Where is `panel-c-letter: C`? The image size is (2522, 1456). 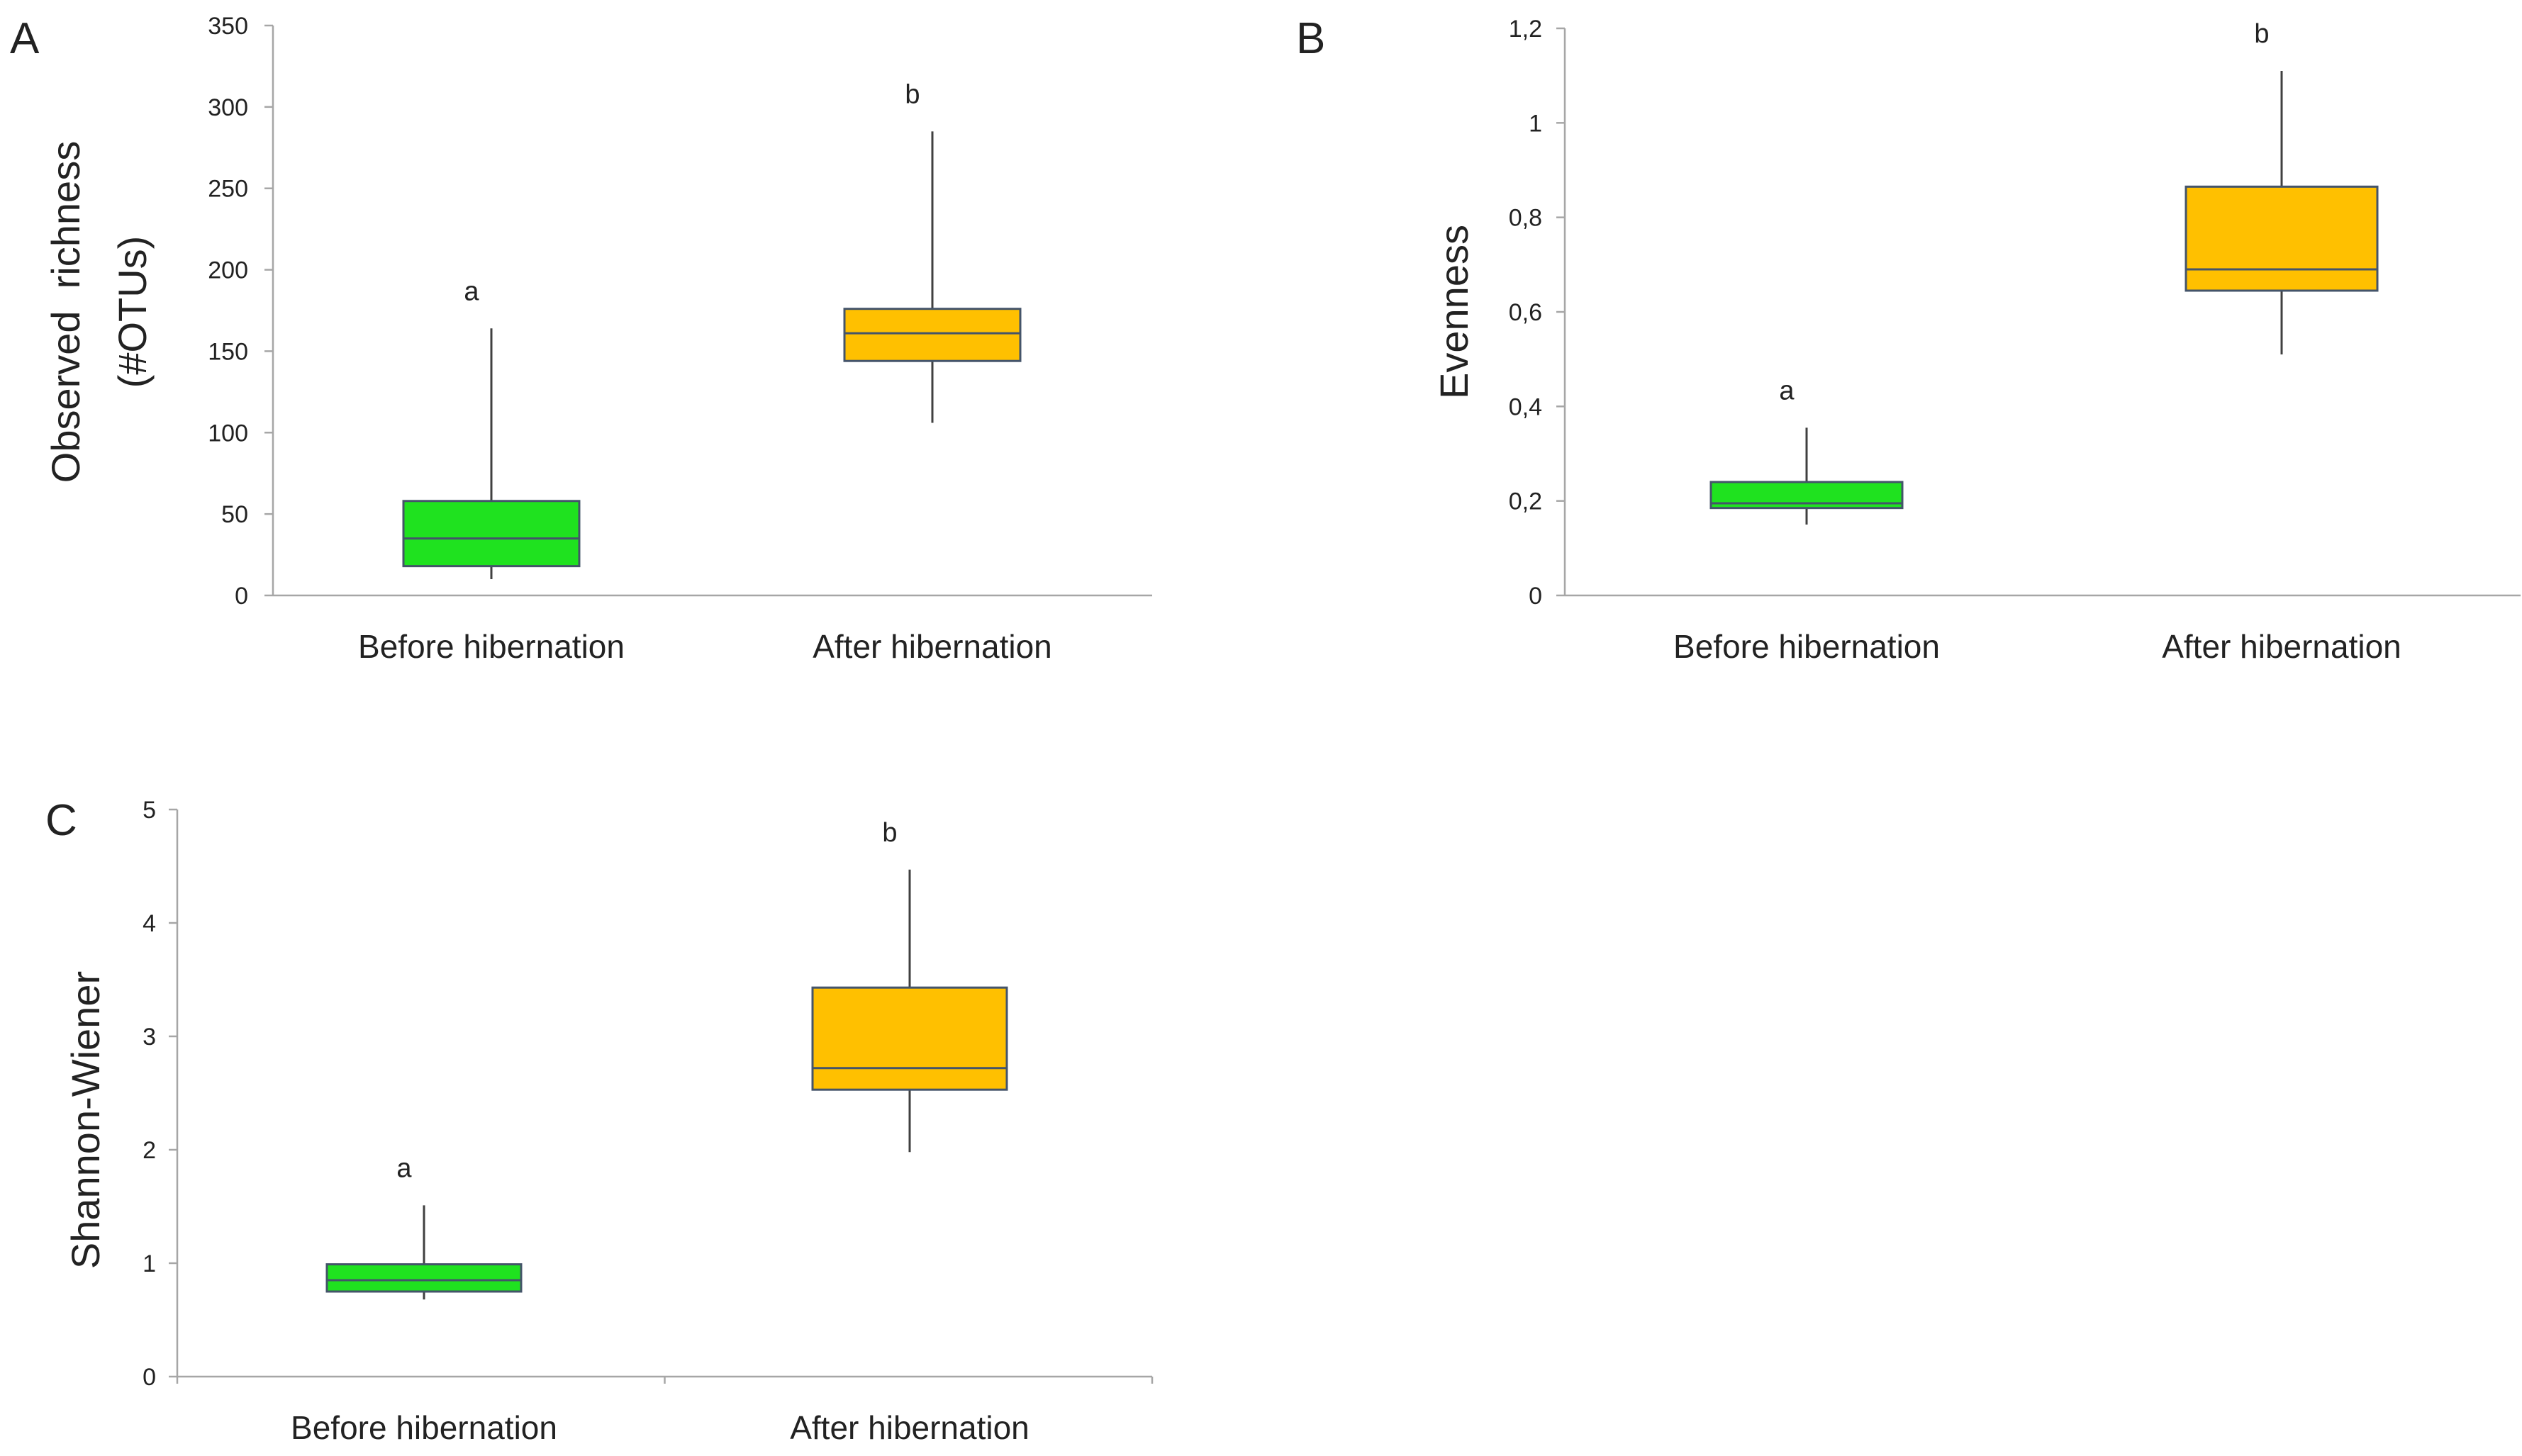
panel-c-letter: C is located at coordinates (61, 821).